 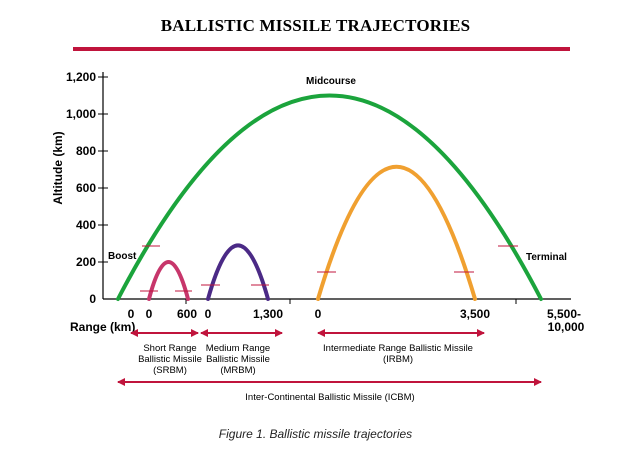 I want to click on y-ticks, so click(x=103, y=169).